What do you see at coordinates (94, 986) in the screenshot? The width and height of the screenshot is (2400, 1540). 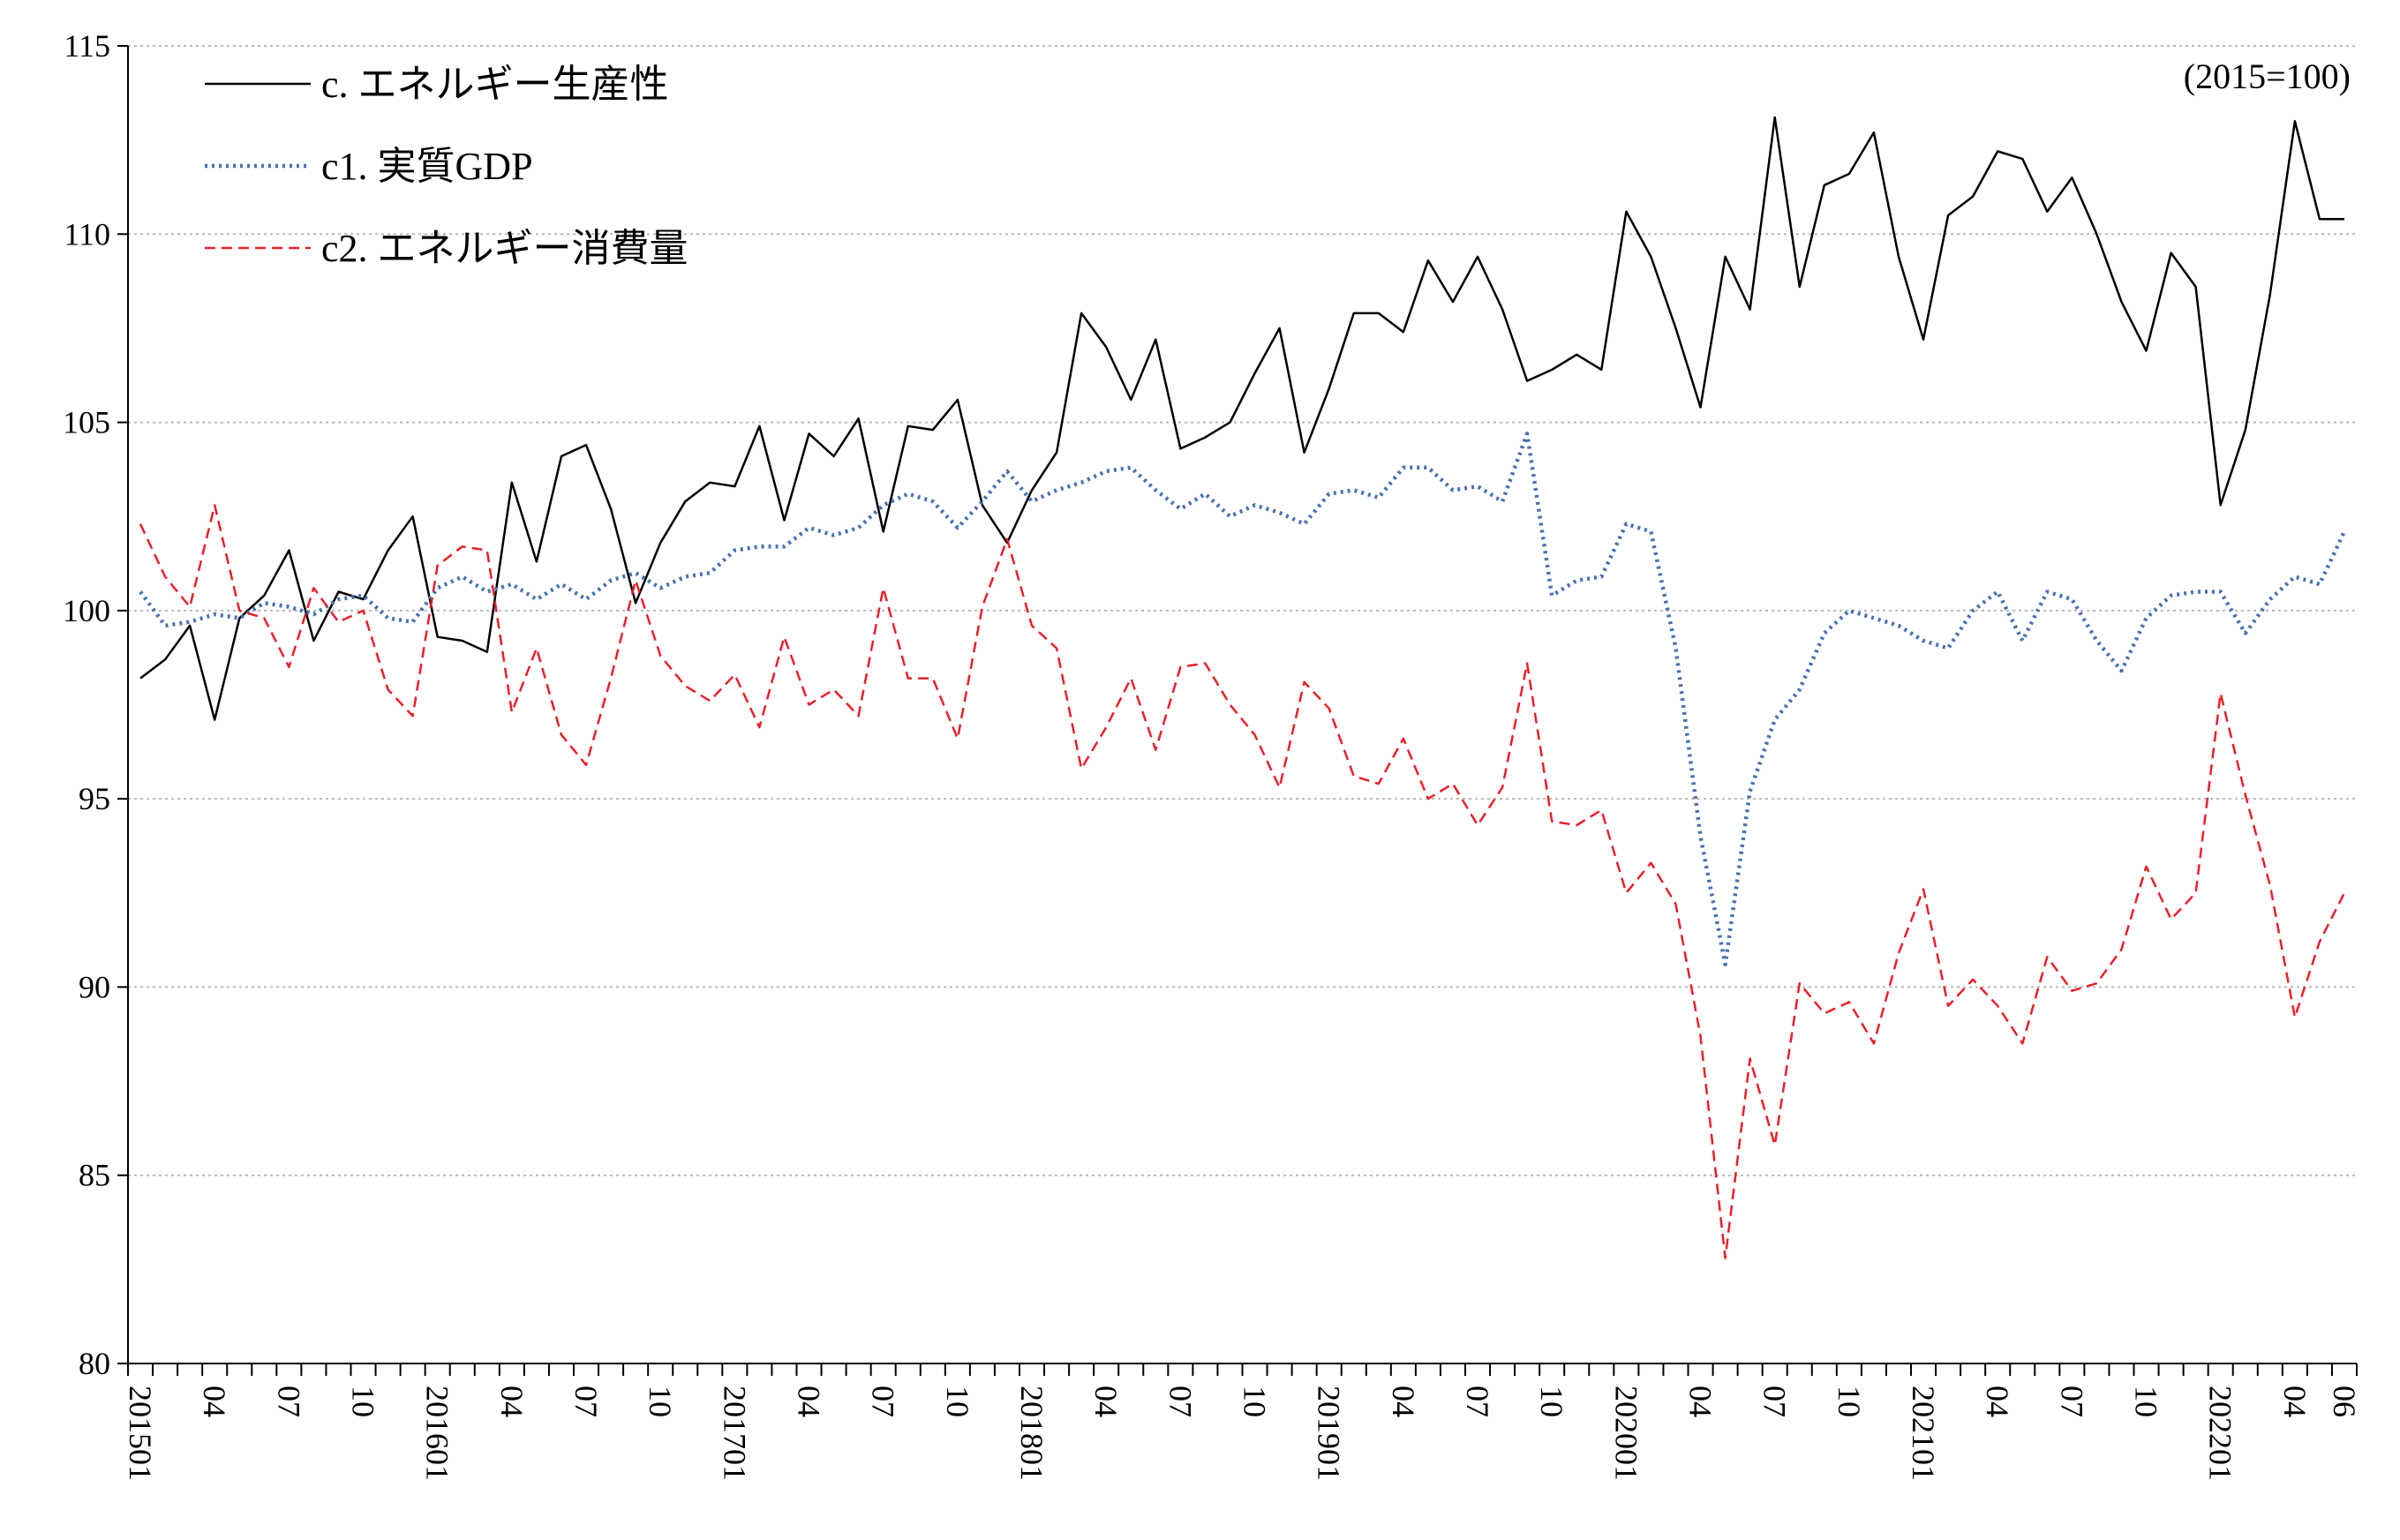 I see `y-tick-label: 90` at bounding box center [94, 986].